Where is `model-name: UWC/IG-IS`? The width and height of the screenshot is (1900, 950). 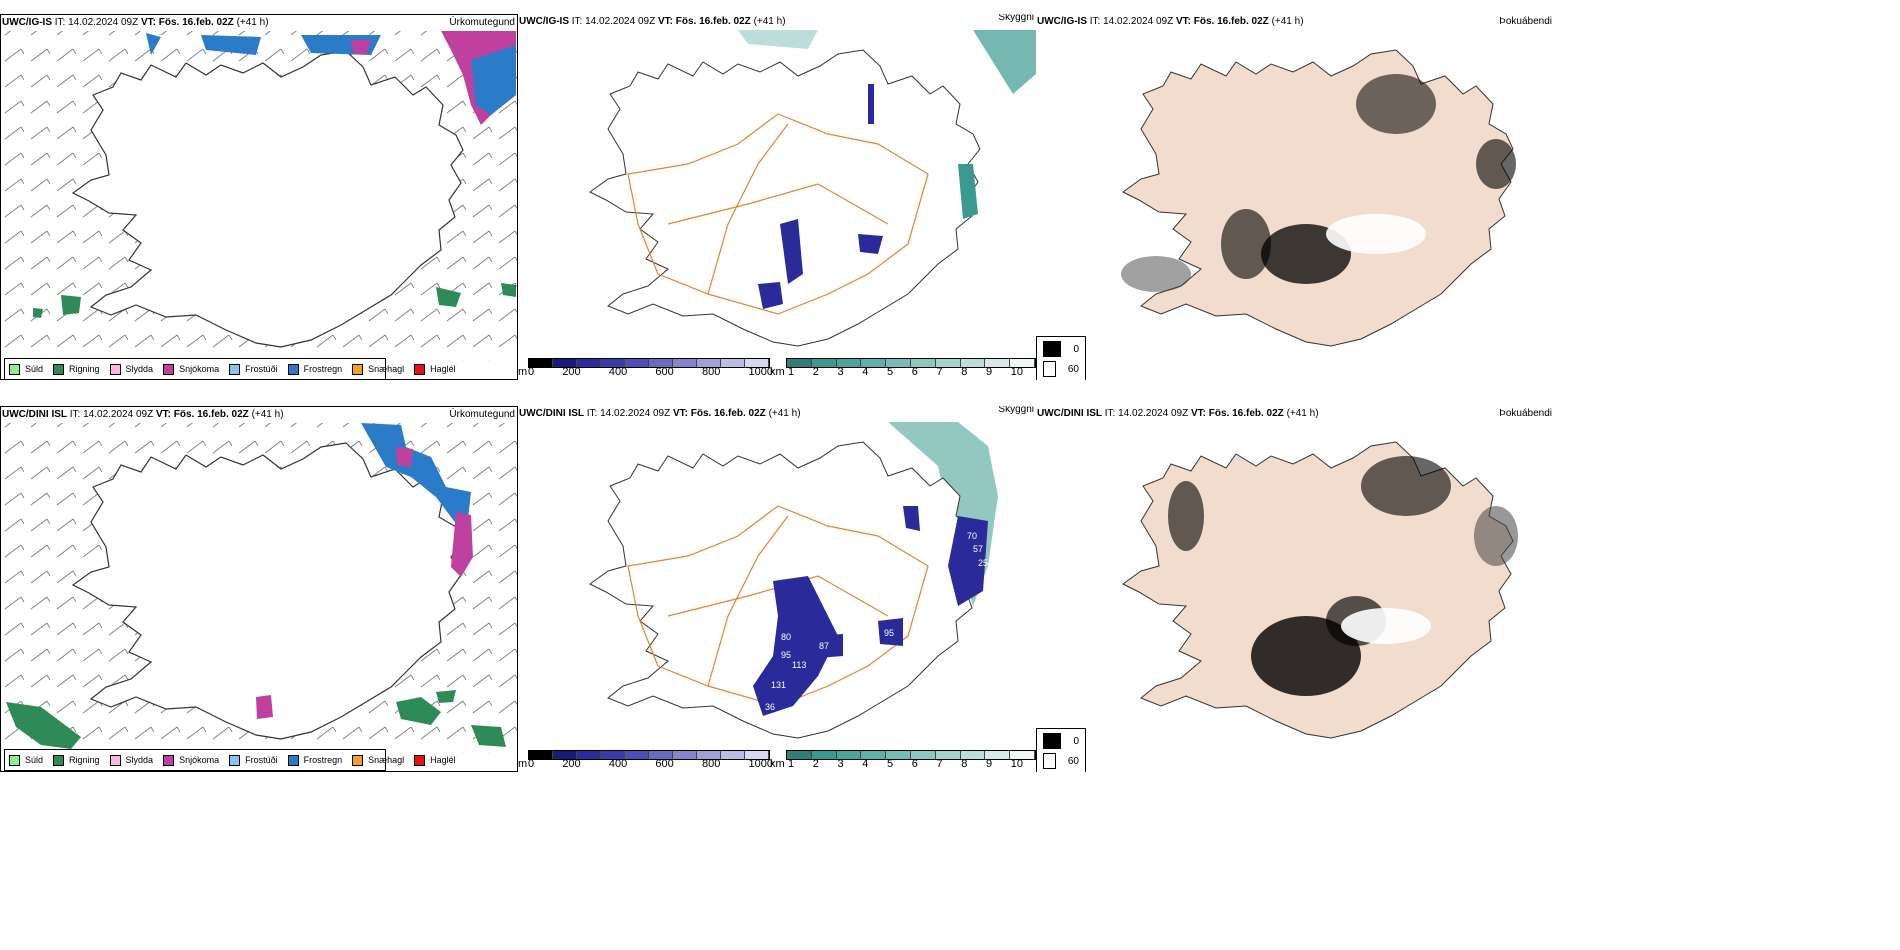
model-name: UWC/IG-IS is located at coordinates (27, 22).